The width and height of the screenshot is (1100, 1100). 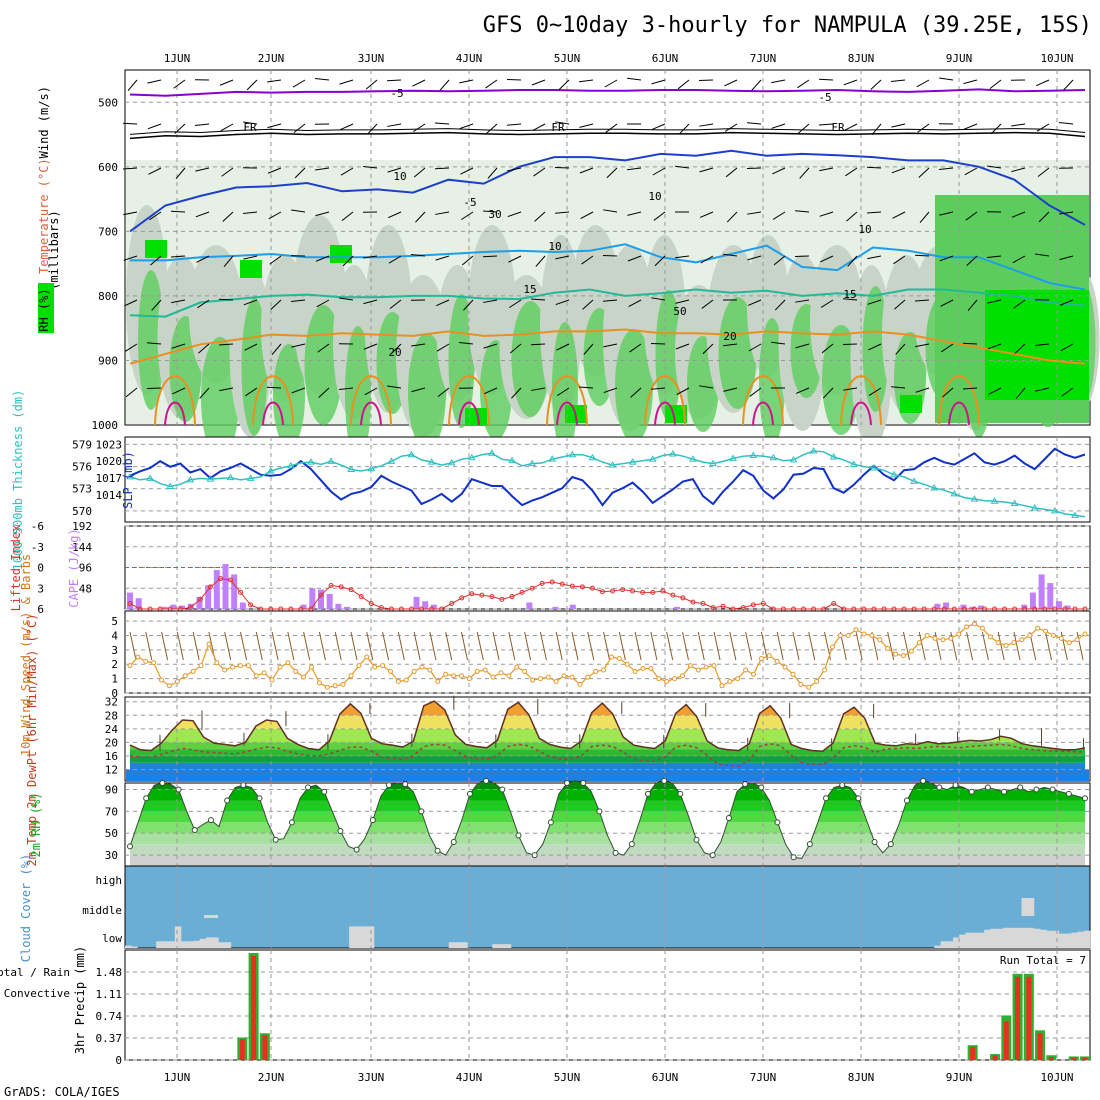 What do you see at coordinates (607, 479) in the screenshot?
I see `thickness-panel-frame` at bounding box center [607, 479].